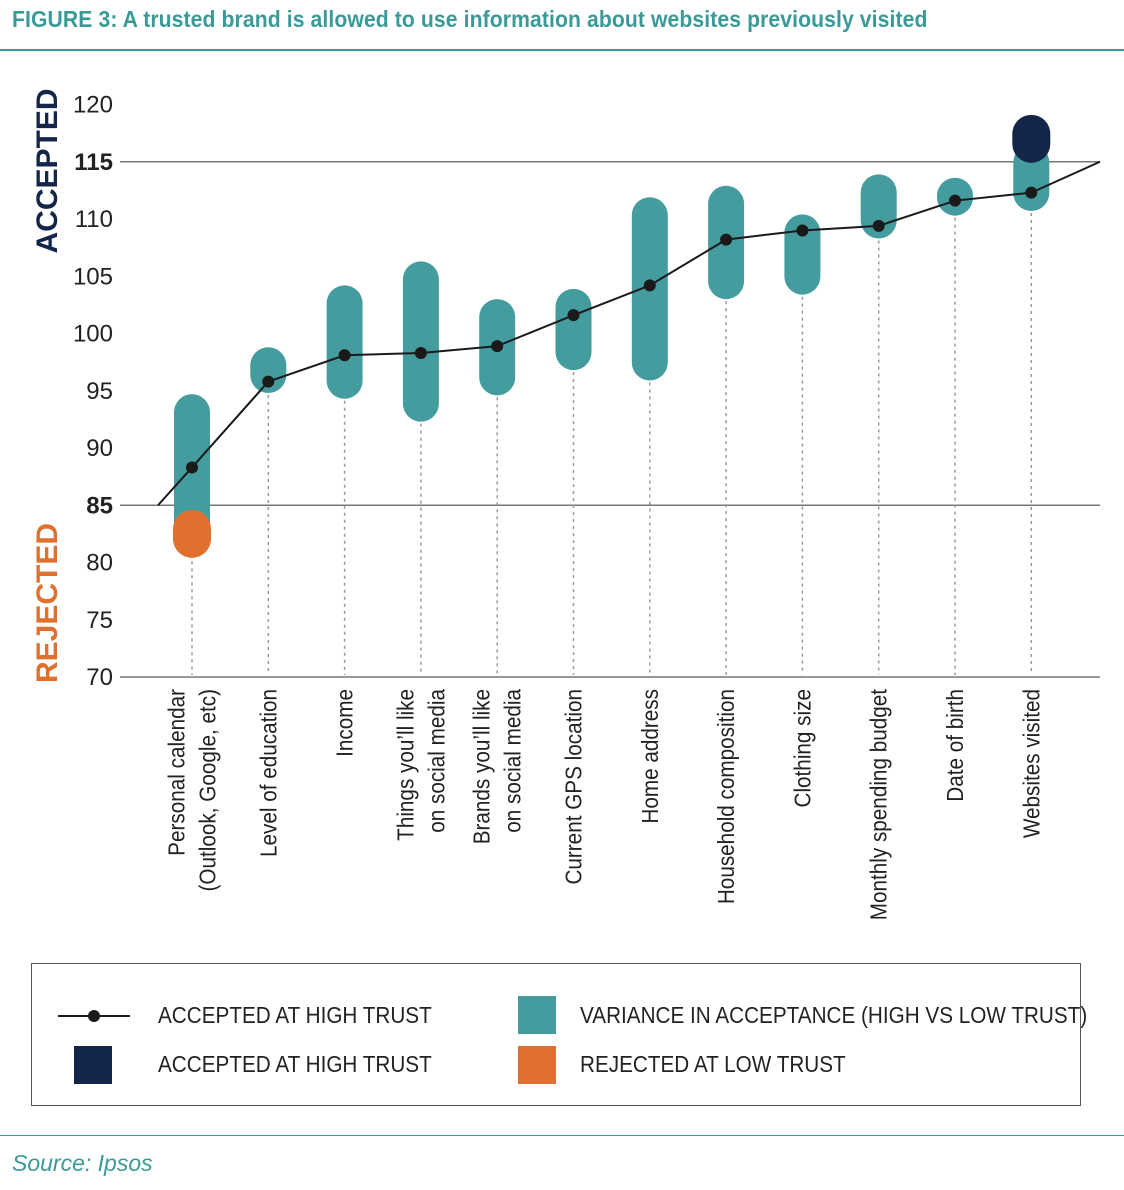 Image resolution: width=1124 pixels, height=1190 pixels. Describe the element at coordinates (94, 219) in the screenshot. I see `y-tick-label: 110` at that location.